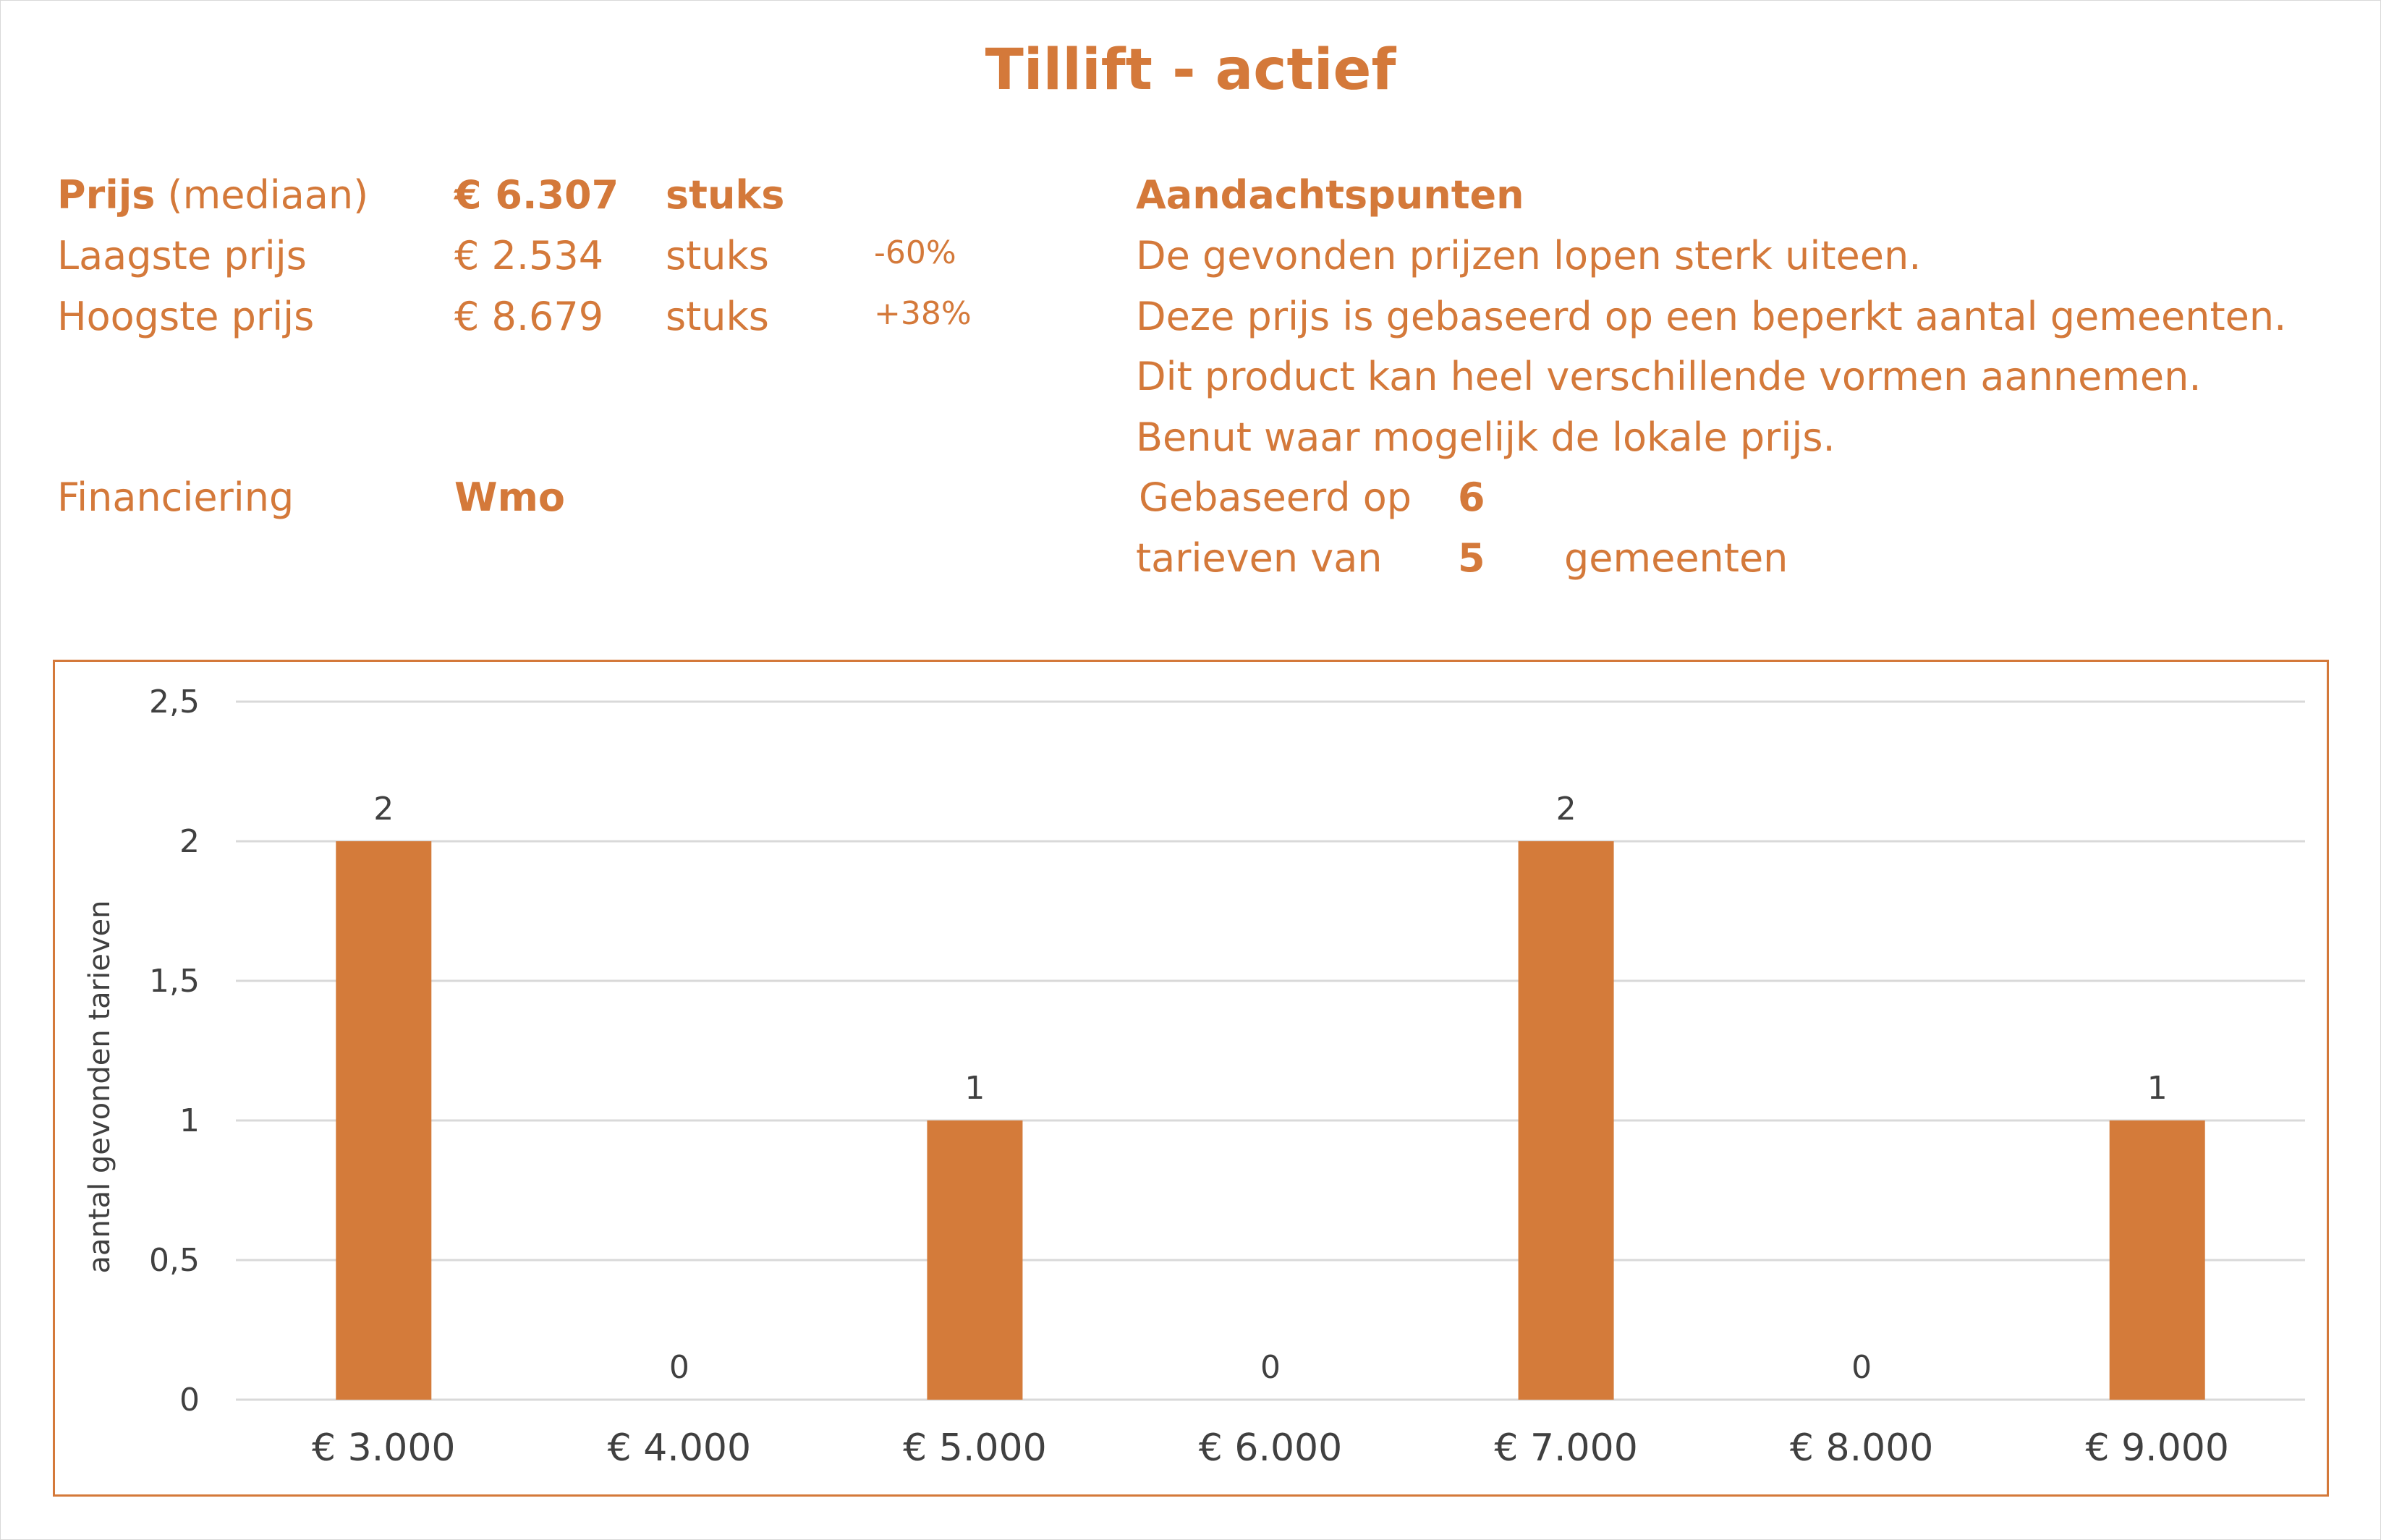  What do you see at coordinates (725, 195) in the screenshot?
I see `median-price-unit: stuks` at bounding box center [725, 195].